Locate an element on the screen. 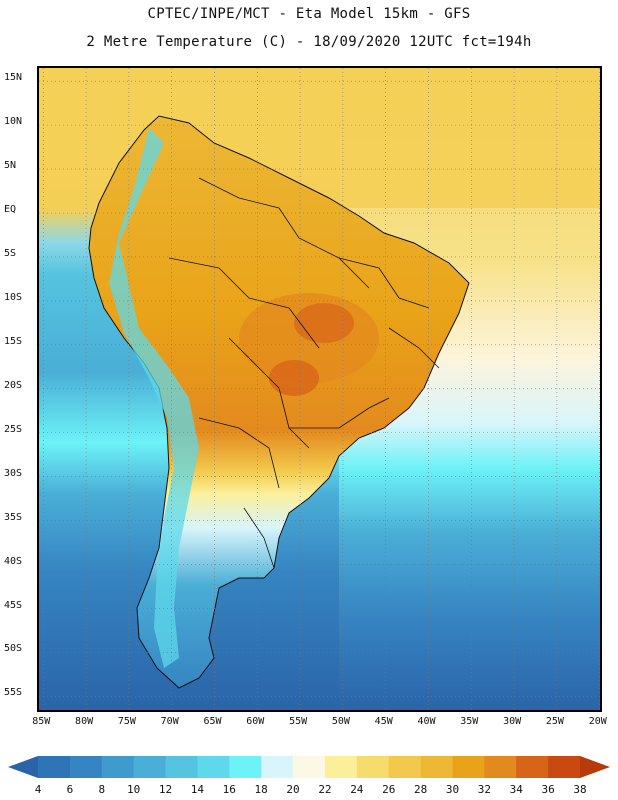  colorbar-tick-label: 4 is located at coordinates (38, 789).